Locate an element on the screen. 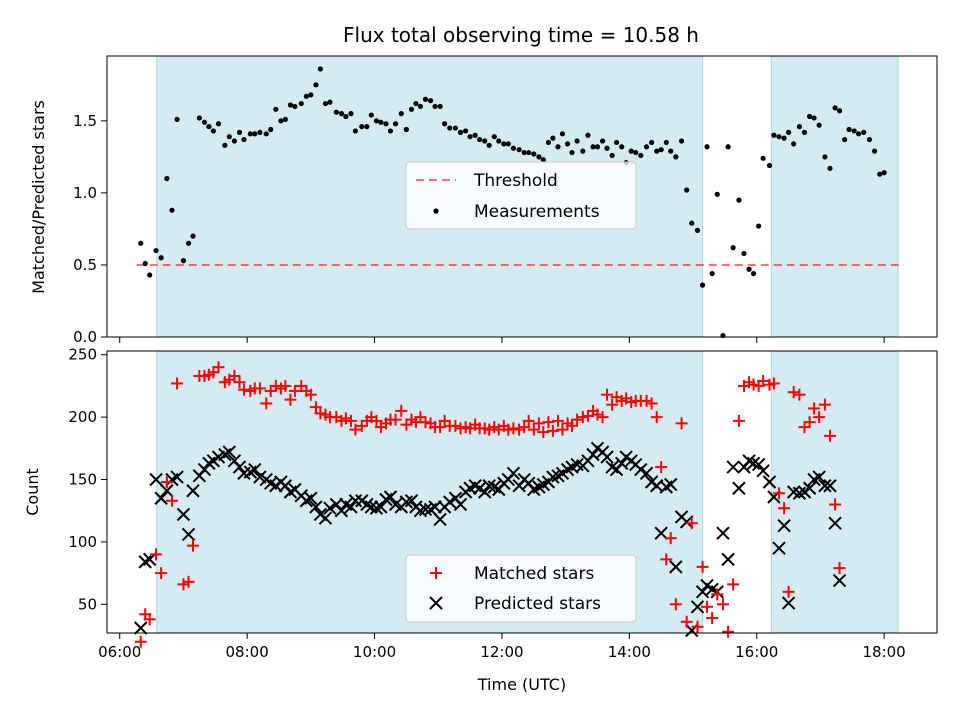 This screenshot has height=720, width=960. x-tick-label: 08:00 is located at coordinates (247, 652).